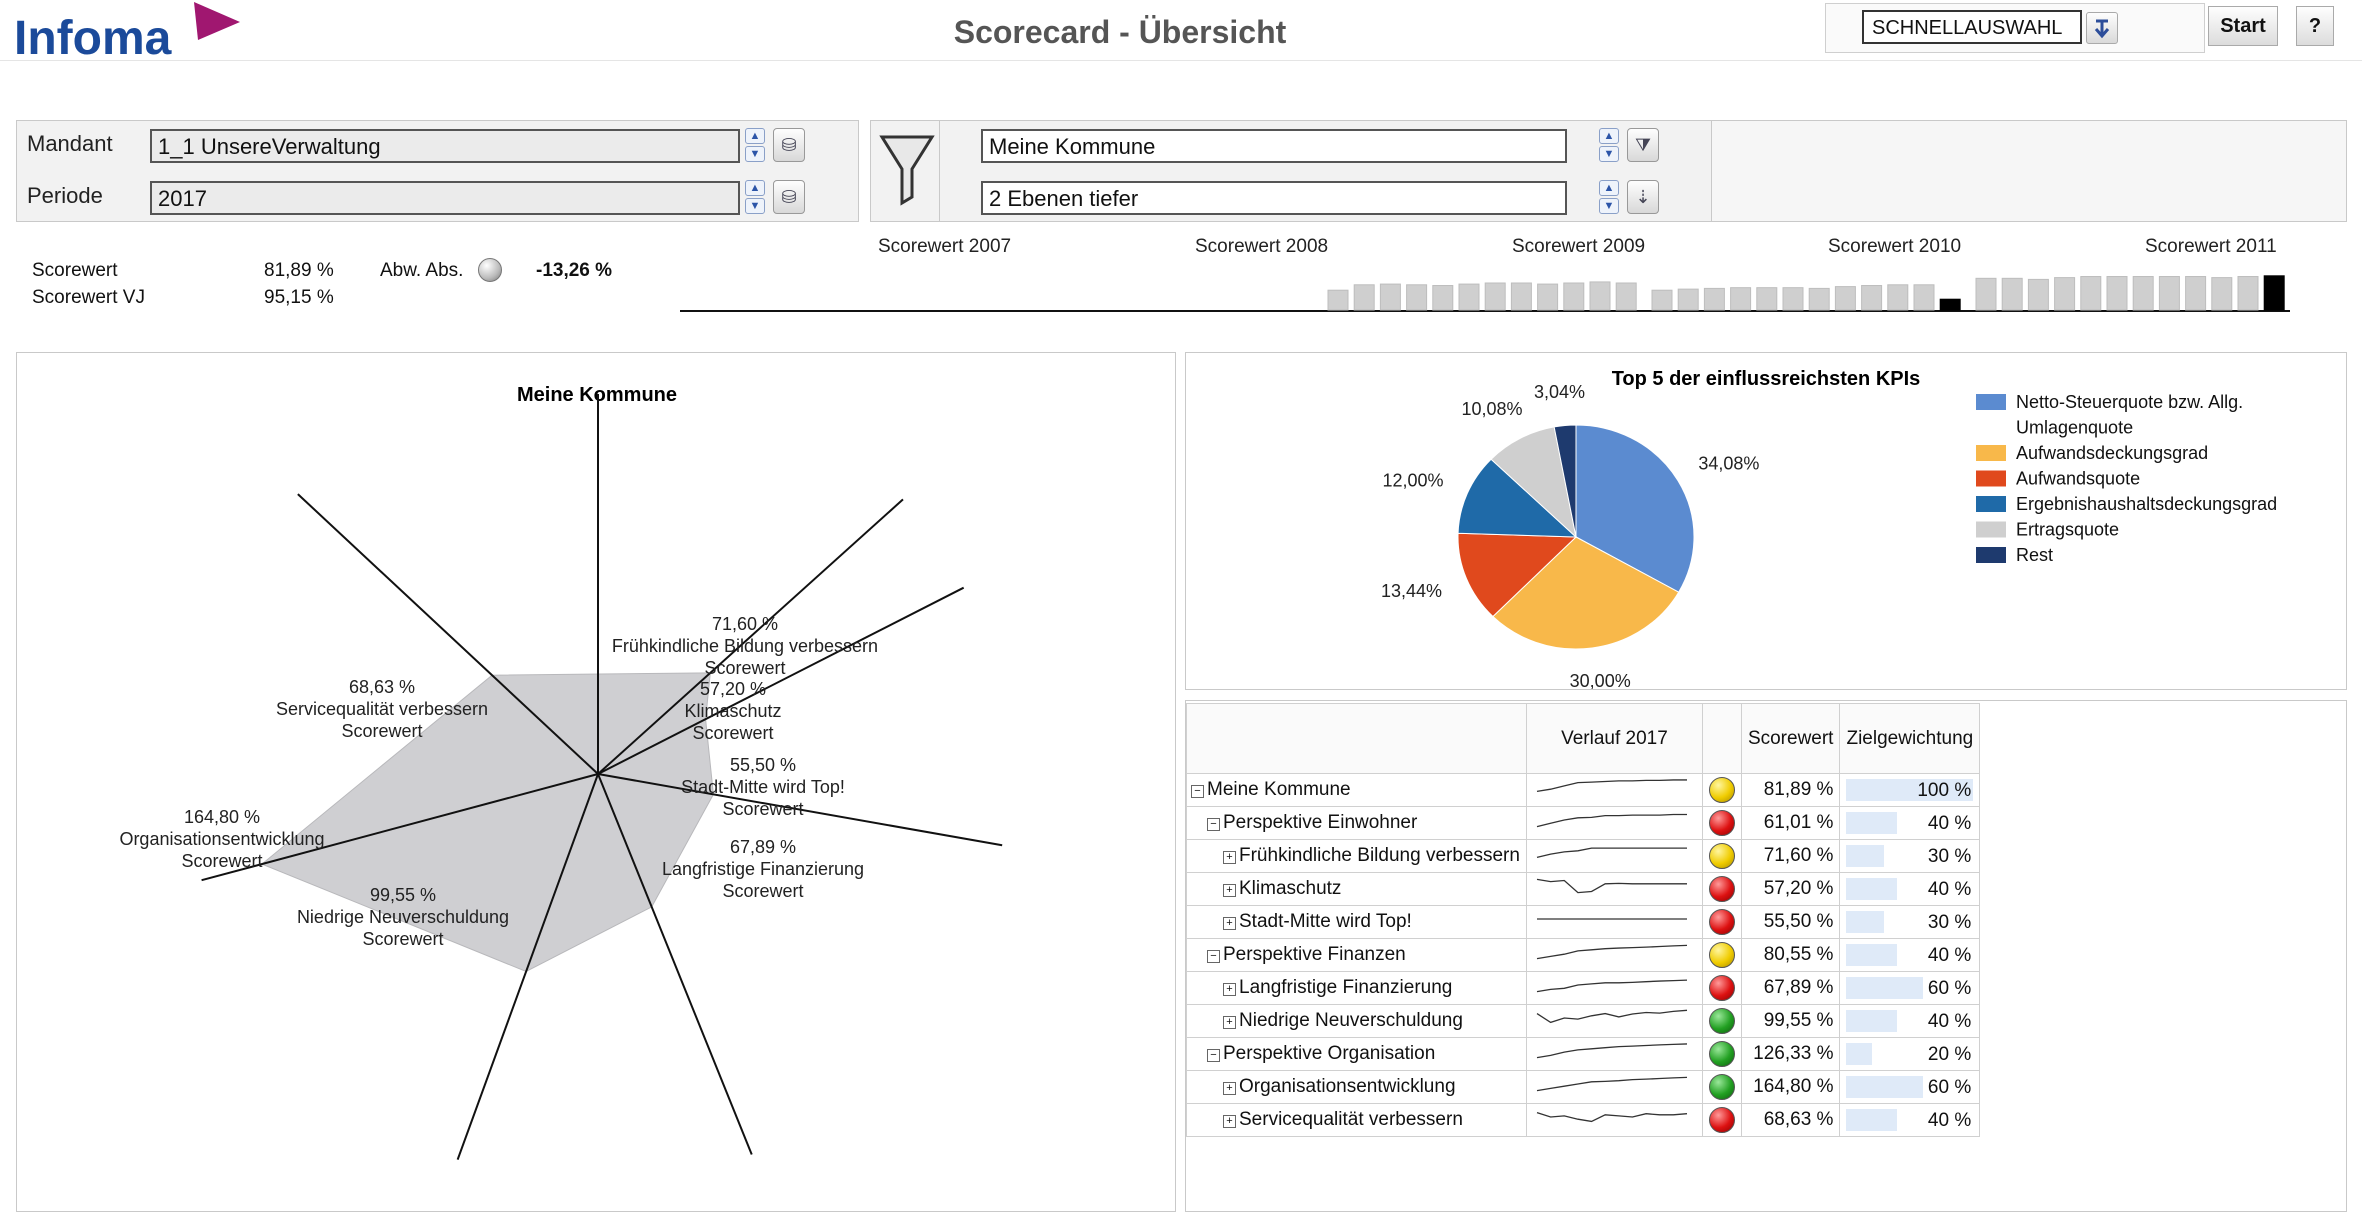  I want to click on sparkline-line, so click(1611, 1117).